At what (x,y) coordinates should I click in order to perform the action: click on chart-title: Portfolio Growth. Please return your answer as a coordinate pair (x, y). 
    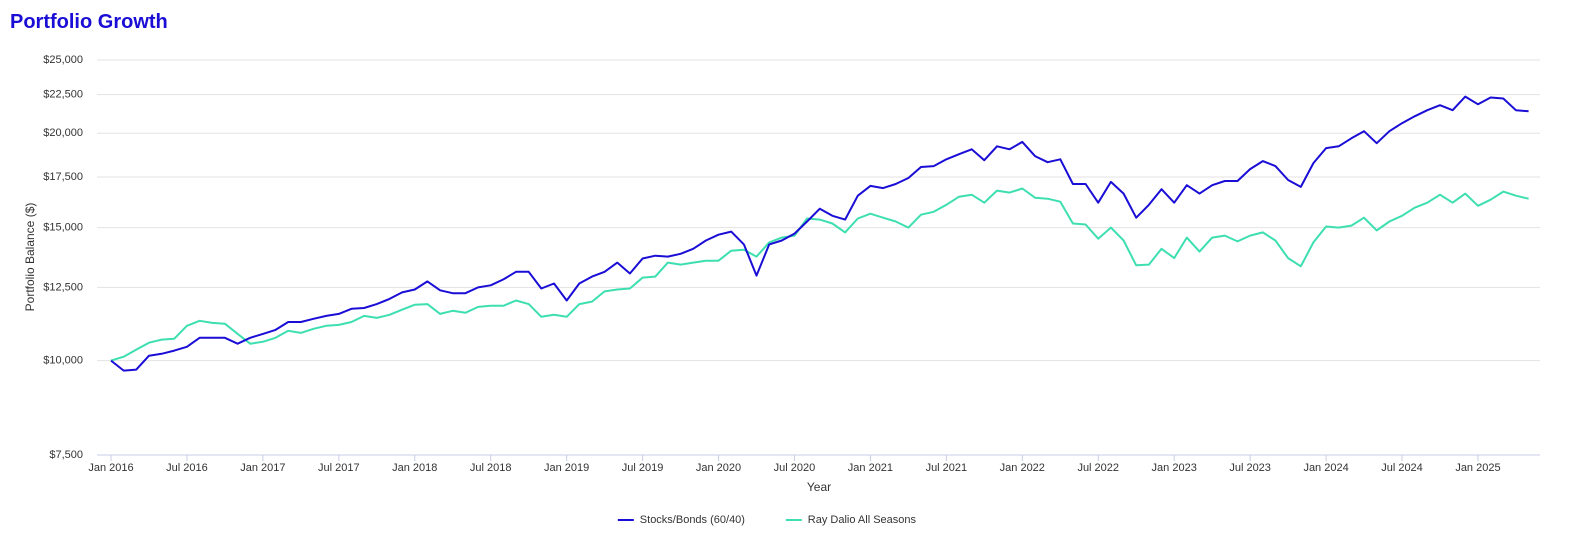
    Looking at the image, I should click on (89, 22).